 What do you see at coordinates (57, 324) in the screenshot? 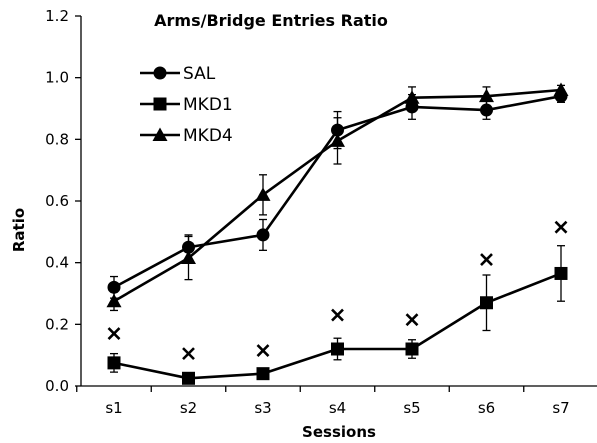
I see `y-tick-label: 0.2` at bounding box center [57, 324].